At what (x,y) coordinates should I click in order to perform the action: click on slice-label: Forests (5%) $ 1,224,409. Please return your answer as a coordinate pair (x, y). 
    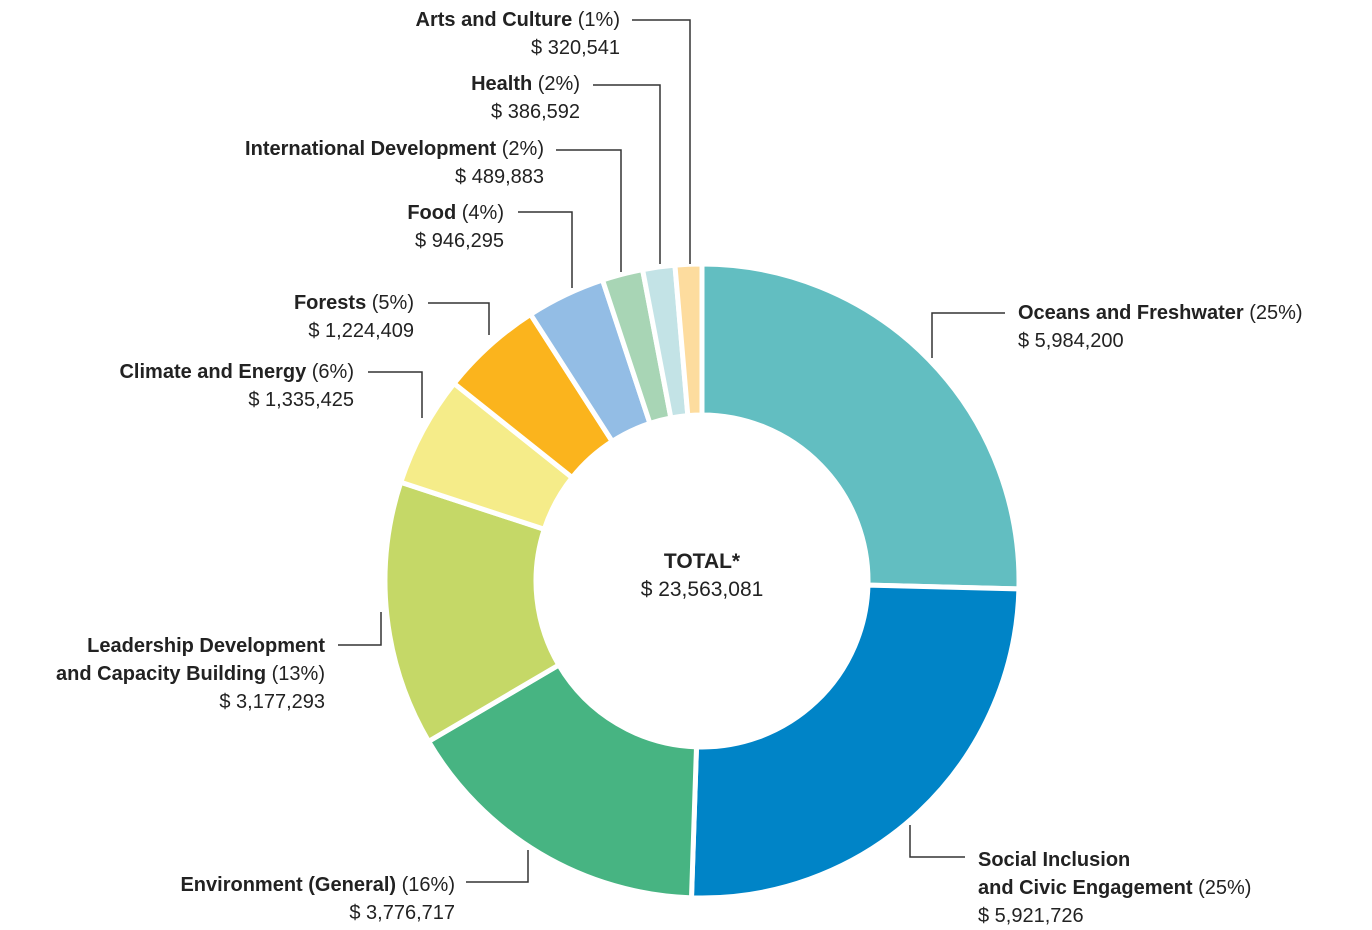
    Looking at the image, I should click on (354, 317).